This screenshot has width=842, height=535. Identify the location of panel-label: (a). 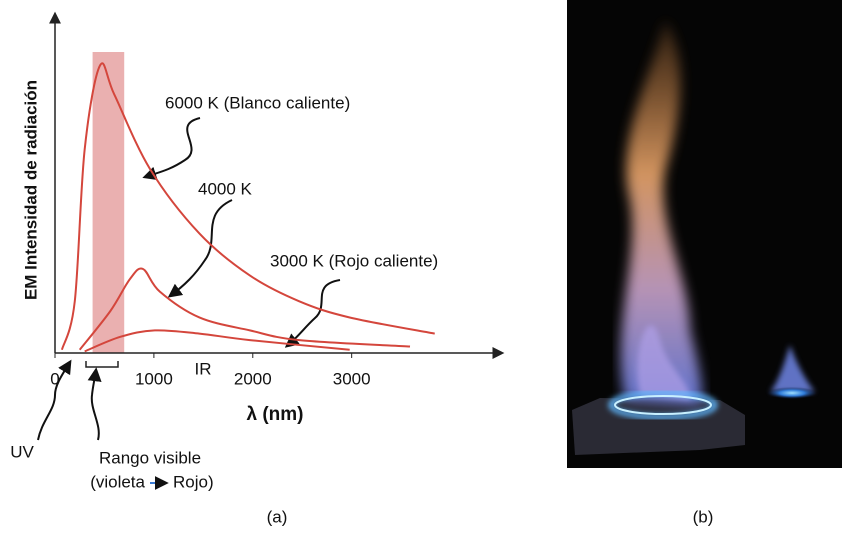
(277, 516).